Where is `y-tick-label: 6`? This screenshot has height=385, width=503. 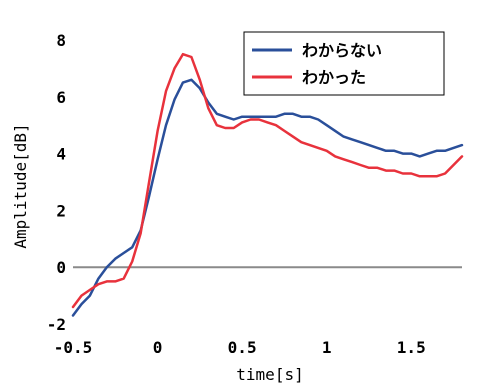 y-tick-label: 6 is located at coordinates (61, 97).